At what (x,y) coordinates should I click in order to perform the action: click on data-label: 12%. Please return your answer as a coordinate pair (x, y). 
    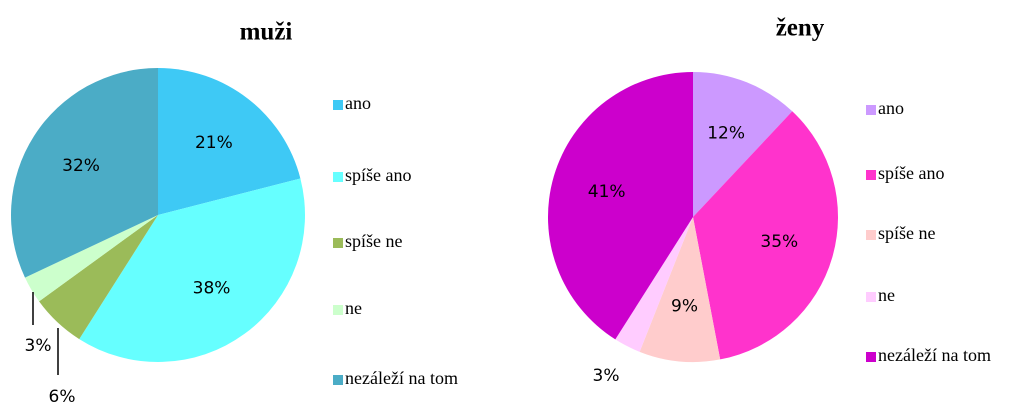
    Looking at the image, I should click on (726, 133).